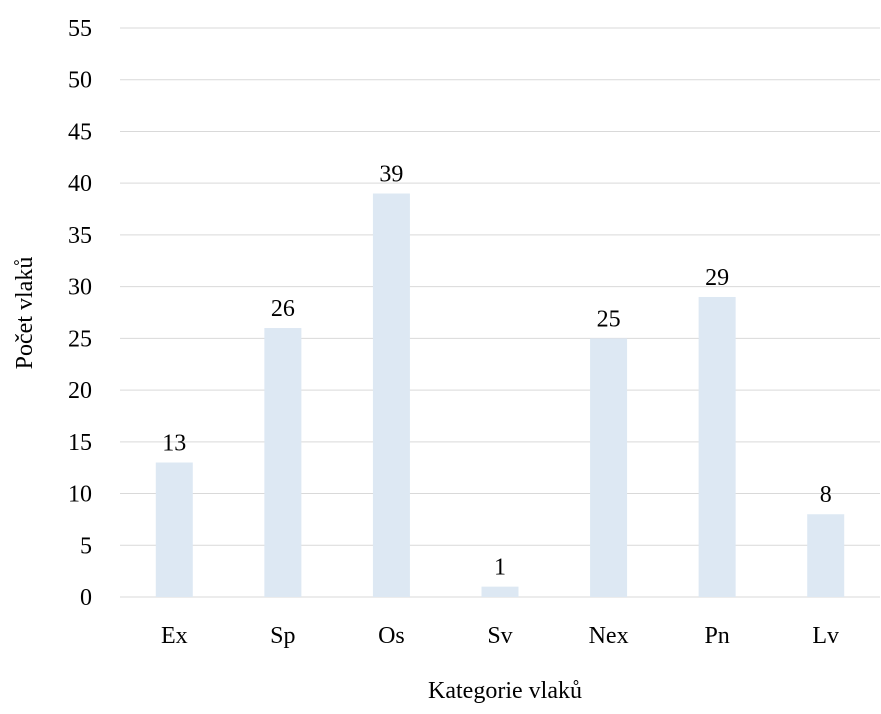  Describe the element at coordinates (283, 309) in the screenshot. I see `data-label: 26` at that location.